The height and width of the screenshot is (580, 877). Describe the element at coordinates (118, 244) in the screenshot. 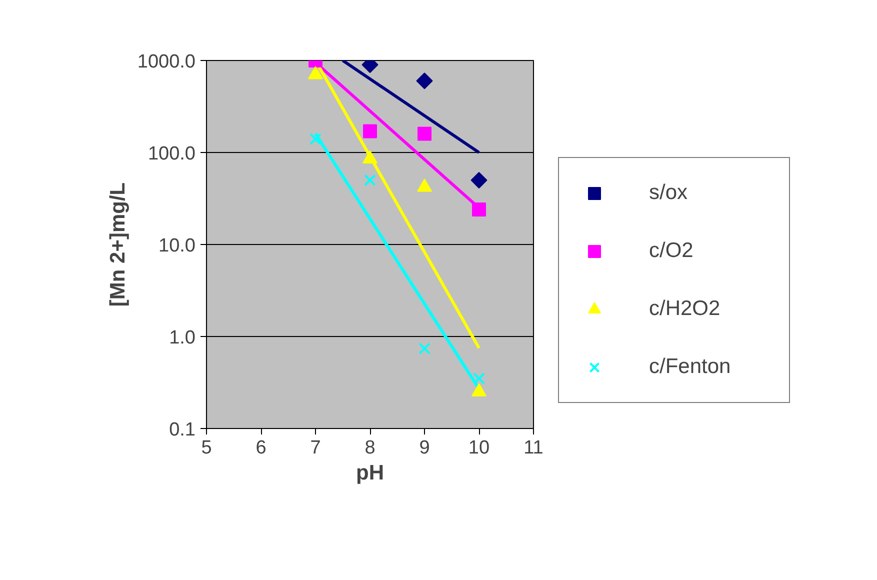

I see `y-axis-title: [Mn 2+]mg/L` at that location.